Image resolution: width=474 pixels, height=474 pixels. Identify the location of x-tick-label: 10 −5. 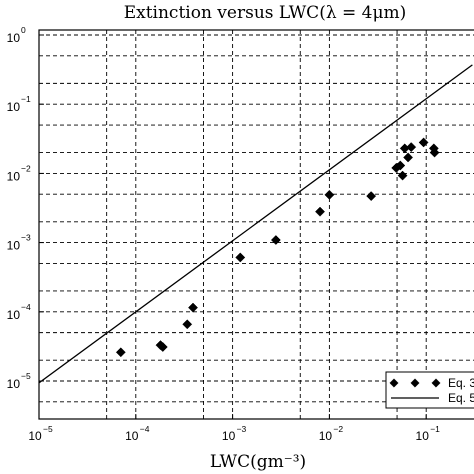
(40, 428).